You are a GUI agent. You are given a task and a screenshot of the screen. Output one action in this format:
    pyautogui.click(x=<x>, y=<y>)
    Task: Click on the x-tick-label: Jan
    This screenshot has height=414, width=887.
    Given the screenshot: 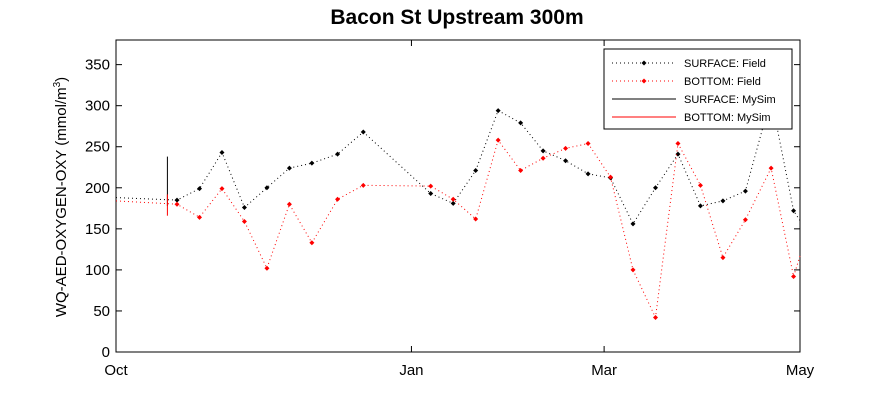 What is the action you would take?
    pyautogui.click(x=411, y=370)
    